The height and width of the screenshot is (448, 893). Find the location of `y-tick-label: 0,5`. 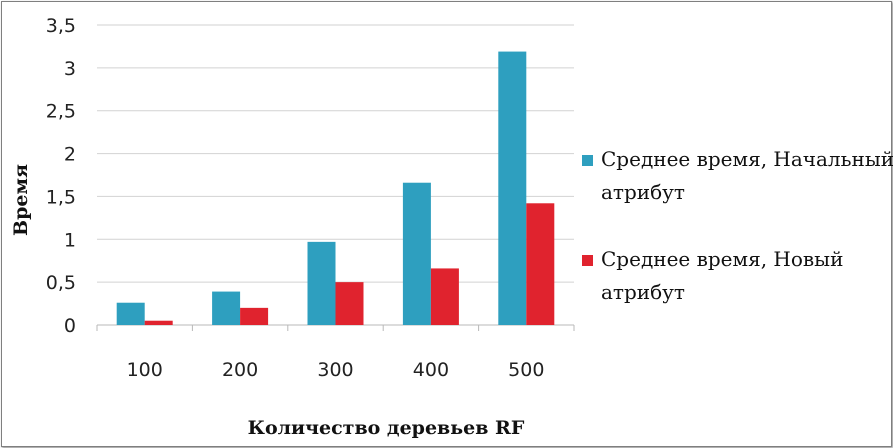

y-tick-label: 0,5 is located at coordinates (61, 283).